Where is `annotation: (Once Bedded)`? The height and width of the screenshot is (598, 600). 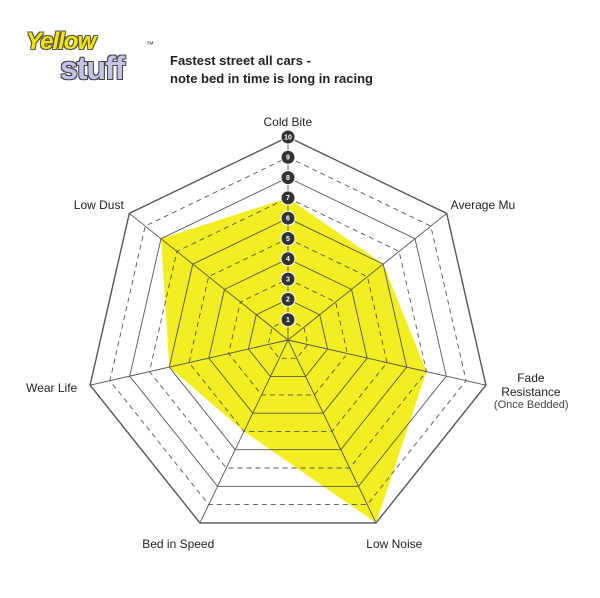 annotation: (Once Bedded) is located at coordinates (531, 405).